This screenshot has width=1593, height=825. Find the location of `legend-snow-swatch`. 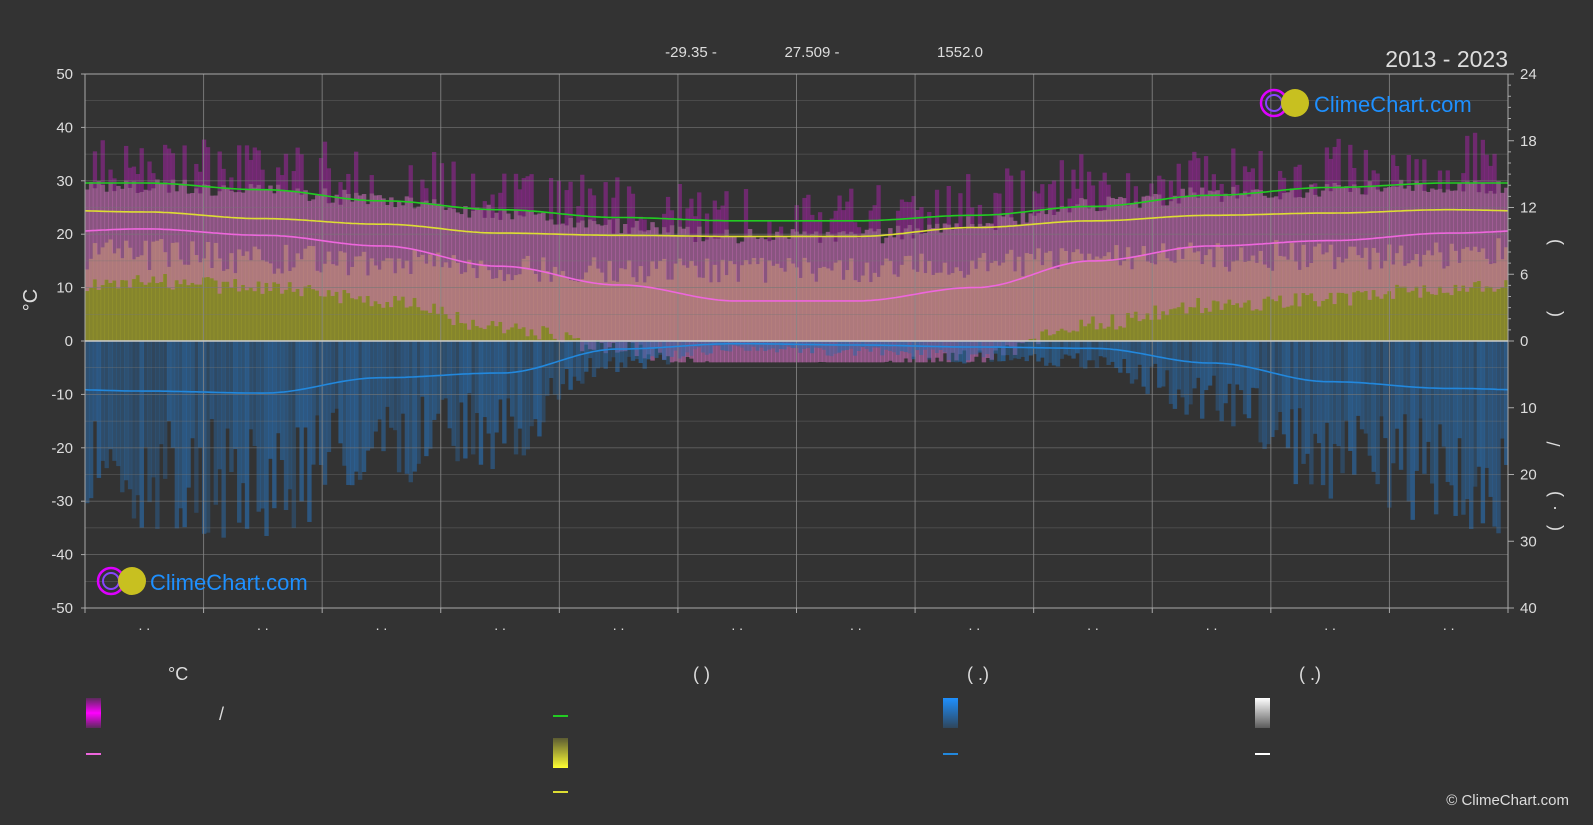

legend-snow-swatch is located at coordinates (1262, 713).